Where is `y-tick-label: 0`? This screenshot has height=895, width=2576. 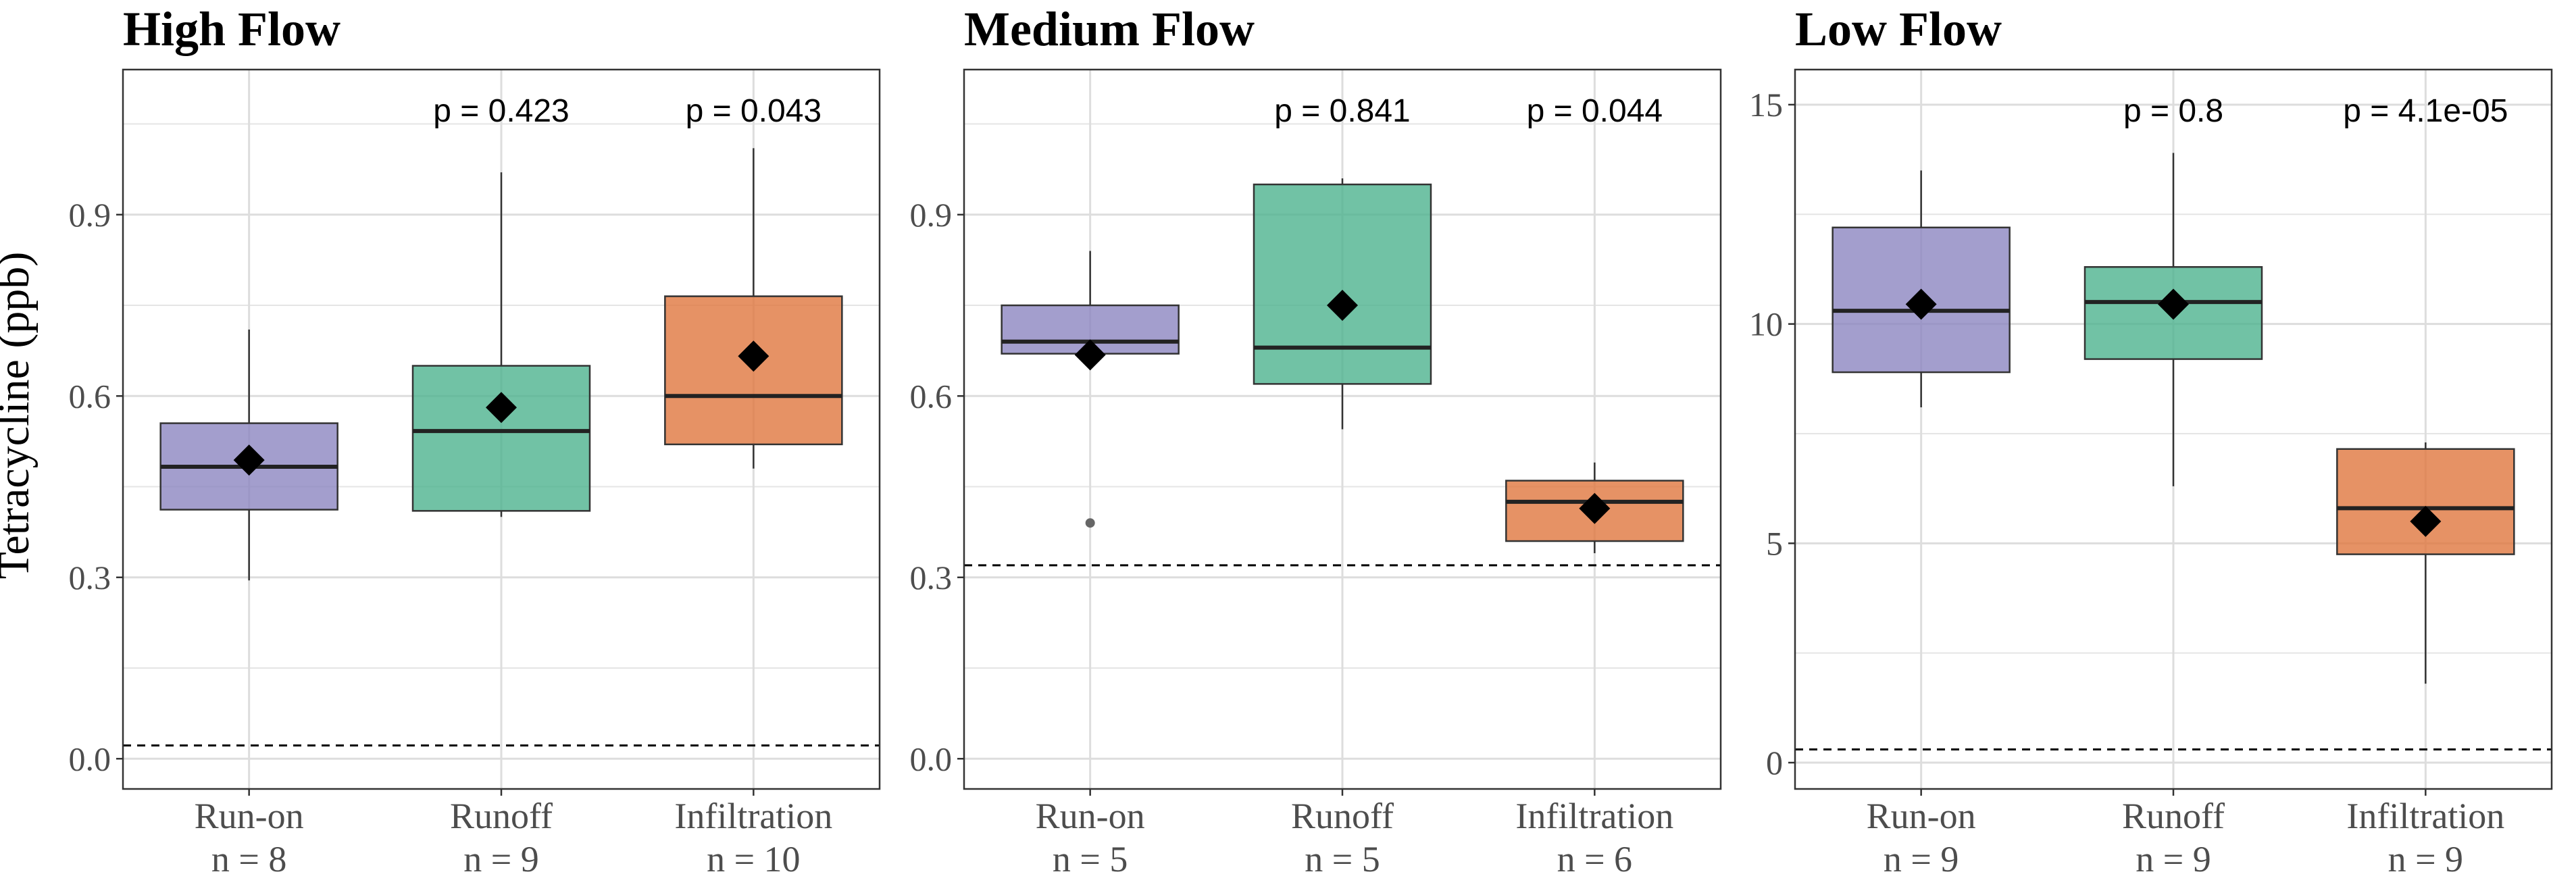 y-tick-label: 0 is located at coordinates (1774, 763).